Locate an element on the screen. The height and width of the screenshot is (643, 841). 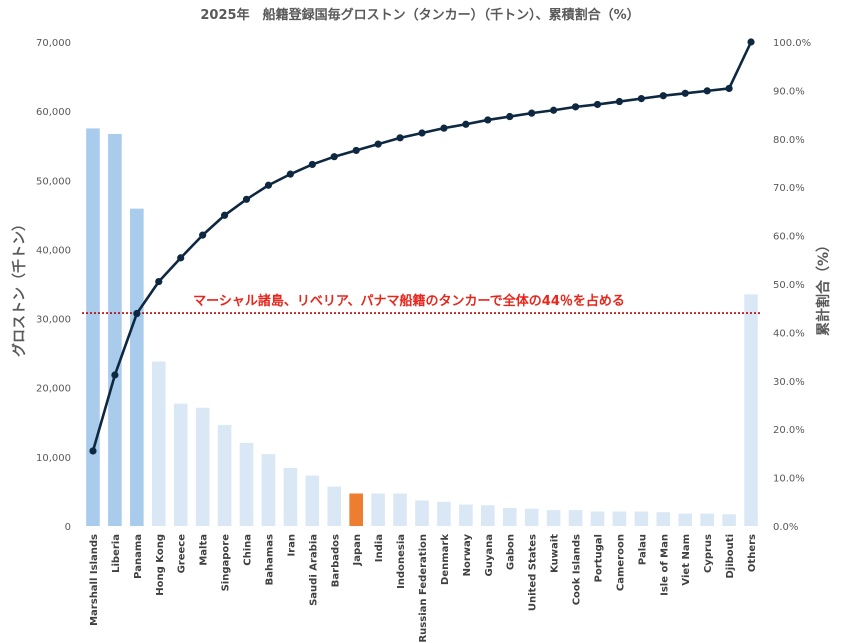
category-label: Marshall Islands is located at coordinates (94, 580).